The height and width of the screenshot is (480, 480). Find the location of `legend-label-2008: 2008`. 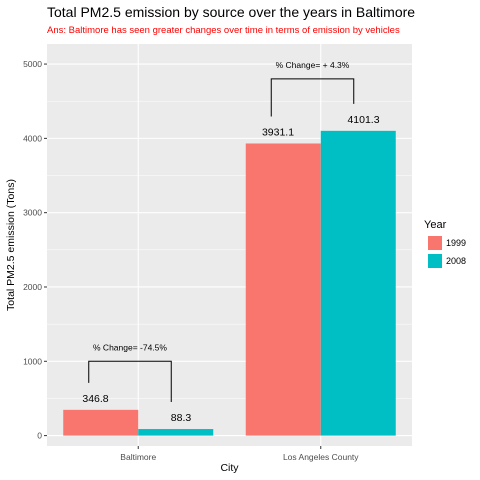

legend-label-2008: 2008 is located at coordinates (456, 261).